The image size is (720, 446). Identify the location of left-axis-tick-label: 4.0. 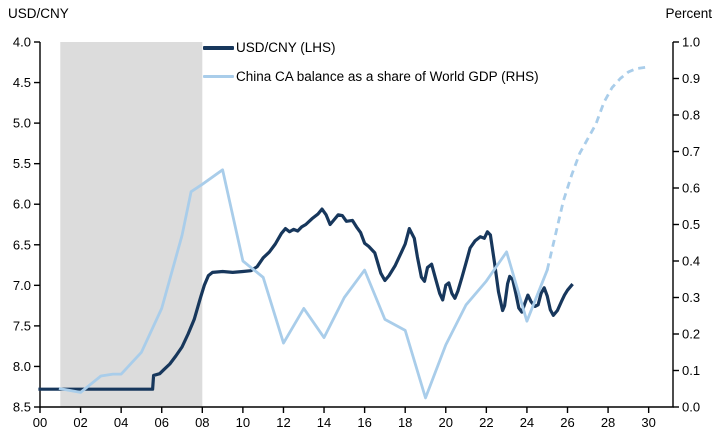
(22, 42).